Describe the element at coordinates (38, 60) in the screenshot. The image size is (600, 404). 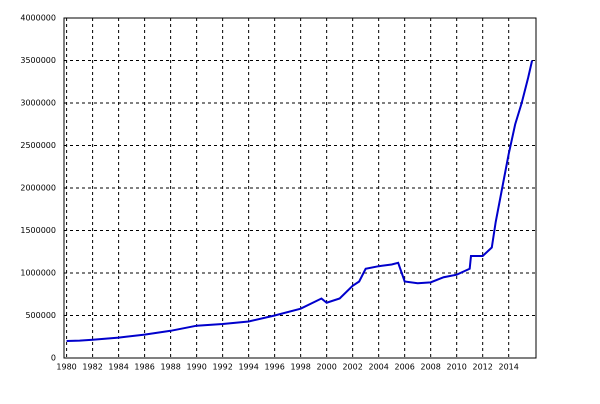
I see `y-tick-label: 3500000` at that location.